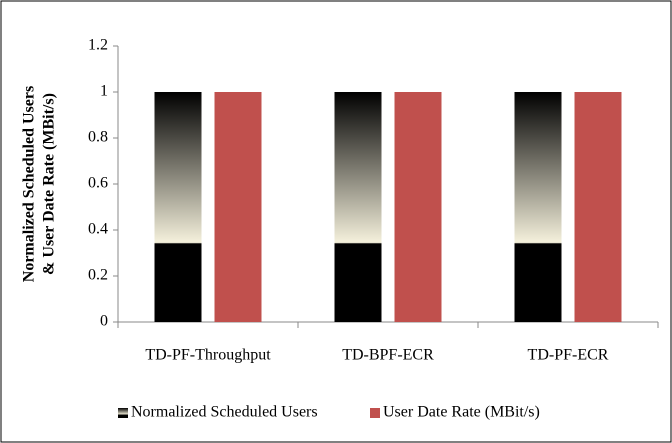 This screenshot has width=672, height=443. What do you see at coordinates (98, 137) in the screenshot?
I see `y-tick-label: 0.8` at bounding box center [98, 137].